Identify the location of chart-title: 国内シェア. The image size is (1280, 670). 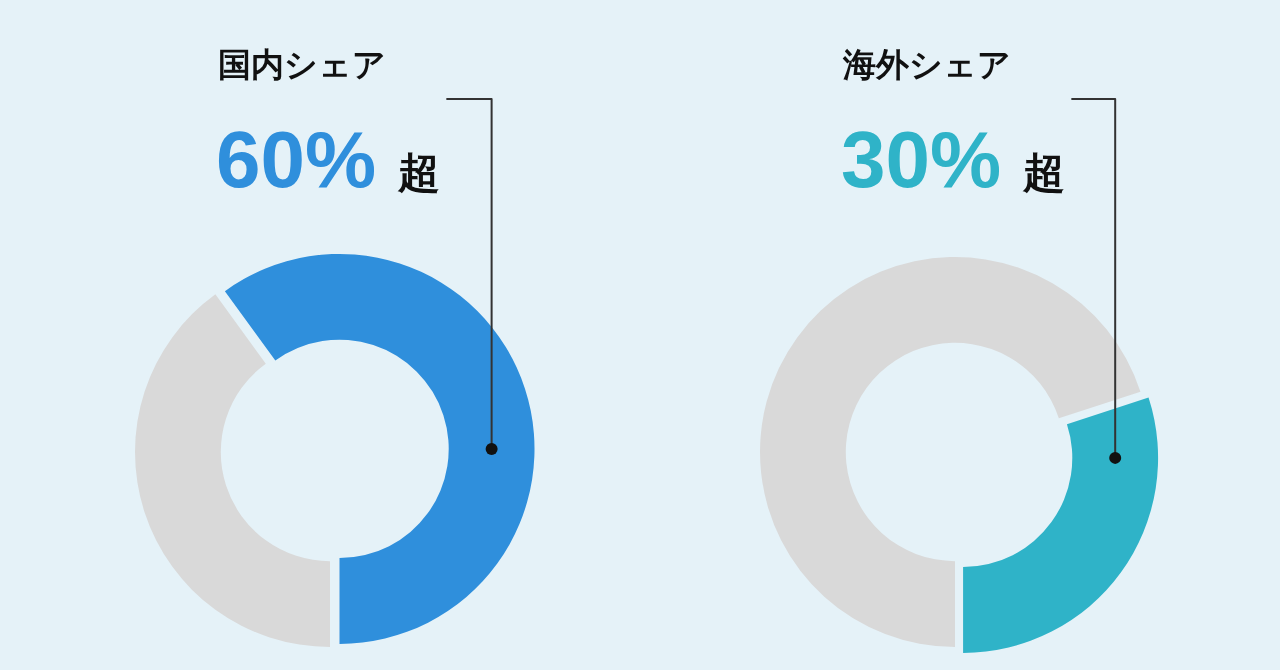
(302, 64).